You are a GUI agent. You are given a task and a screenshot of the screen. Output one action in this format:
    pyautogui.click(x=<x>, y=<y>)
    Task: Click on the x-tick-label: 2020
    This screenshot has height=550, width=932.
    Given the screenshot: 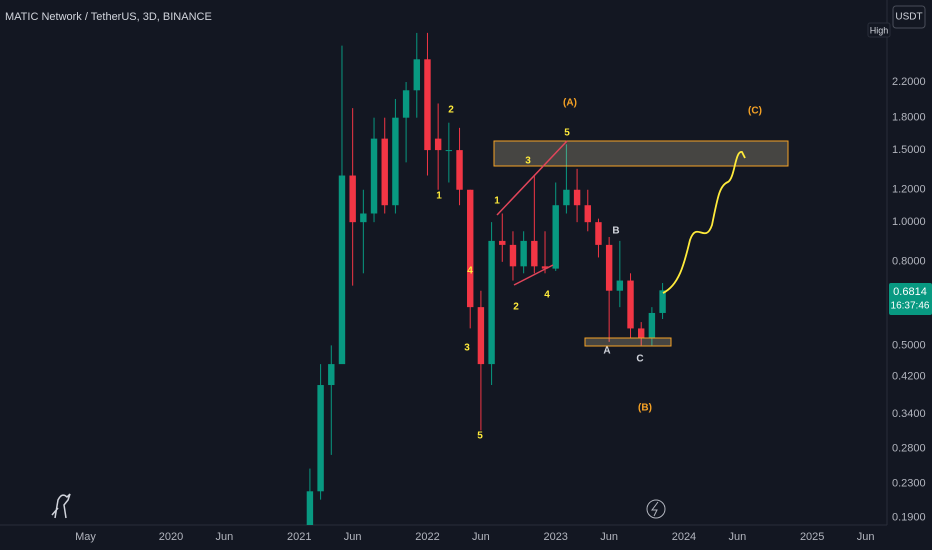 What is the action you would take?
    pyautogui.click(x=171, y=537)
    